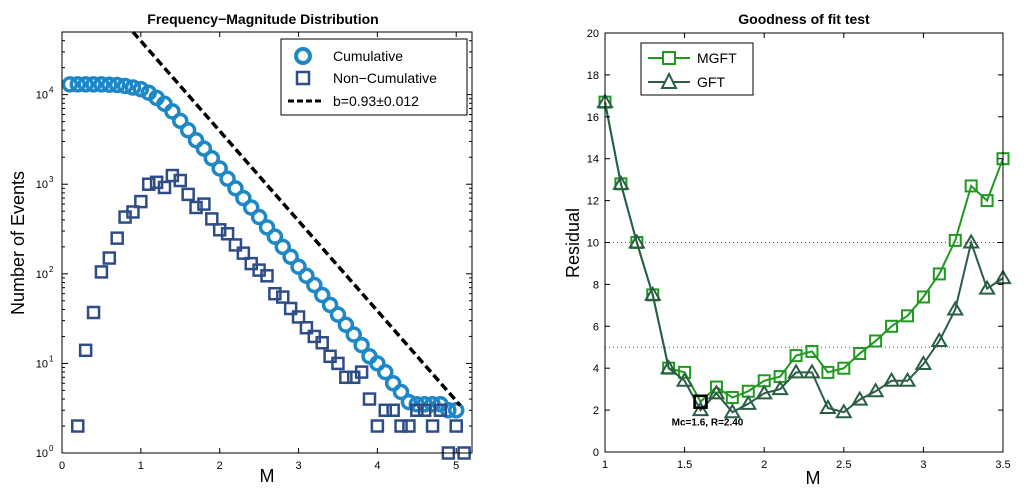  What do you see at coordinates (813, 478) in the screenshot?
I see `gof-xlabel: M` at bounding box center [813, 478].